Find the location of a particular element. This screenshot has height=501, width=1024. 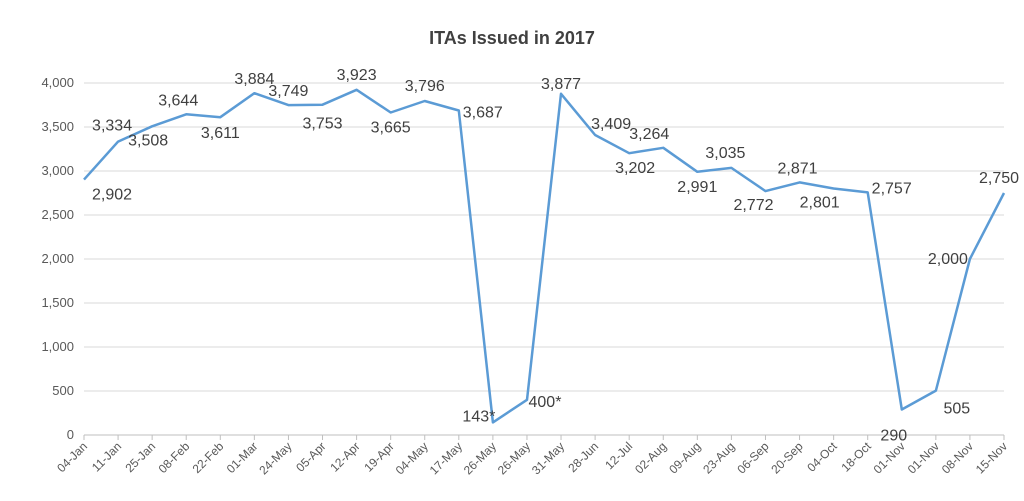

data-label: 3,202 is located at coordinates (635, 168).